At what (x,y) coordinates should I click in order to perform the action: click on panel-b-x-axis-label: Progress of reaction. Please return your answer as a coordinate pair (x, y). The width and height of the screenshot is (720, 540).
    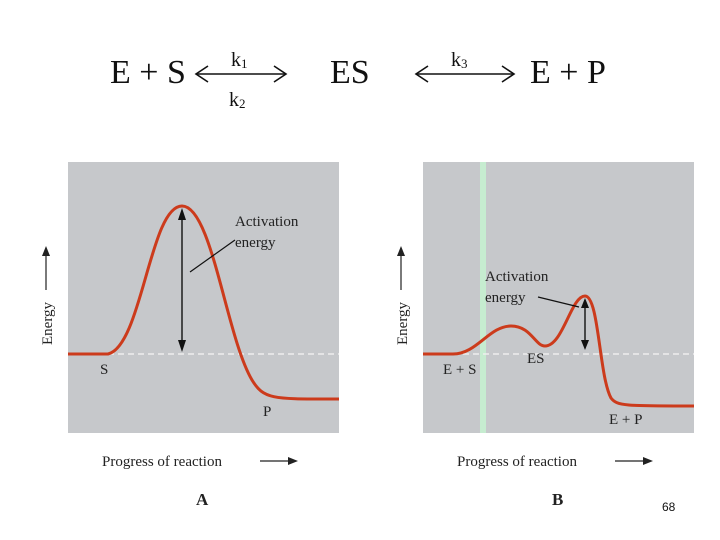
    Looking at the image, I should click on (517, 462).